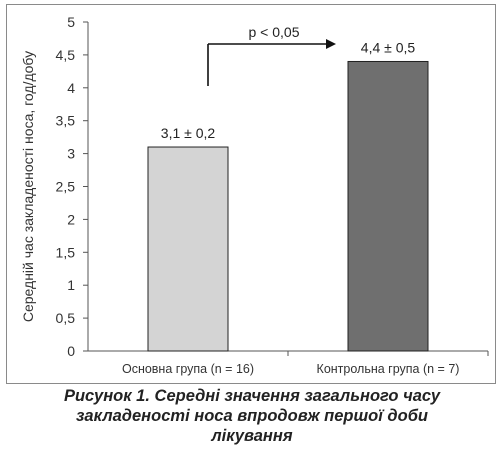  I want to click on x-category-label: Контрольна група (n = 7), so click(388, 369).